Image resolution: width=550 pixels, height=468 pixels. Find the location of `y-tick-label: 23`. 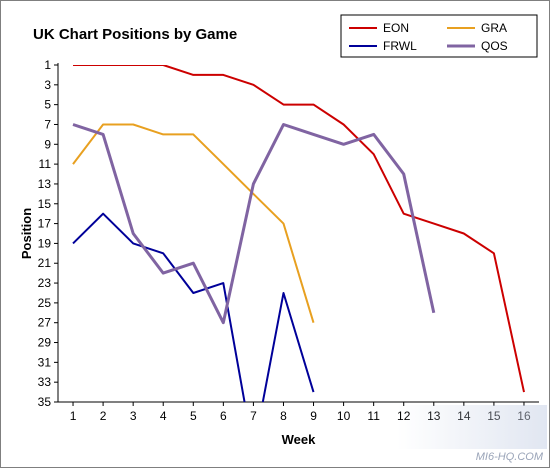

y-tick-label: 23 is located at coordinates (45, 283).